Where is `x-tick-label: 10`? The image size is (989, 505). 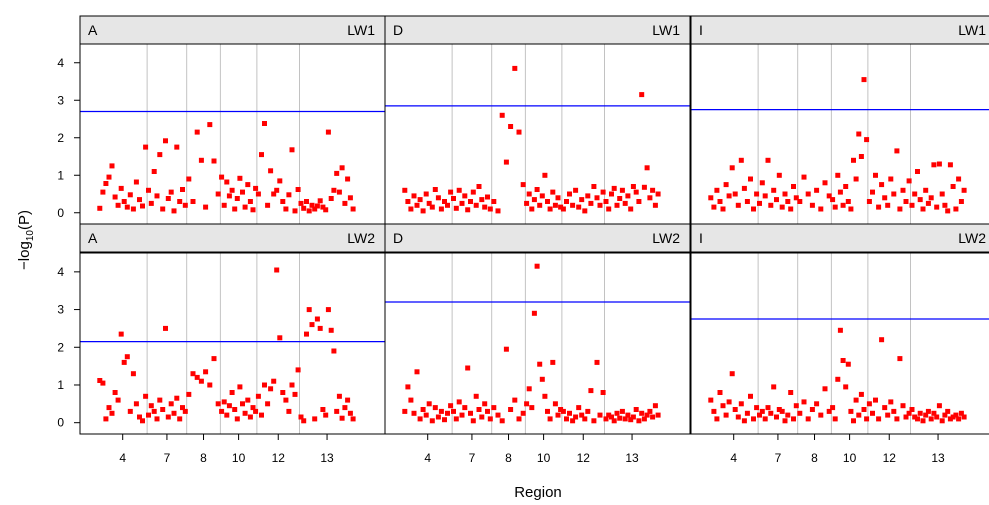
x-tick-label: 10 is located at coordinates (544, 458).